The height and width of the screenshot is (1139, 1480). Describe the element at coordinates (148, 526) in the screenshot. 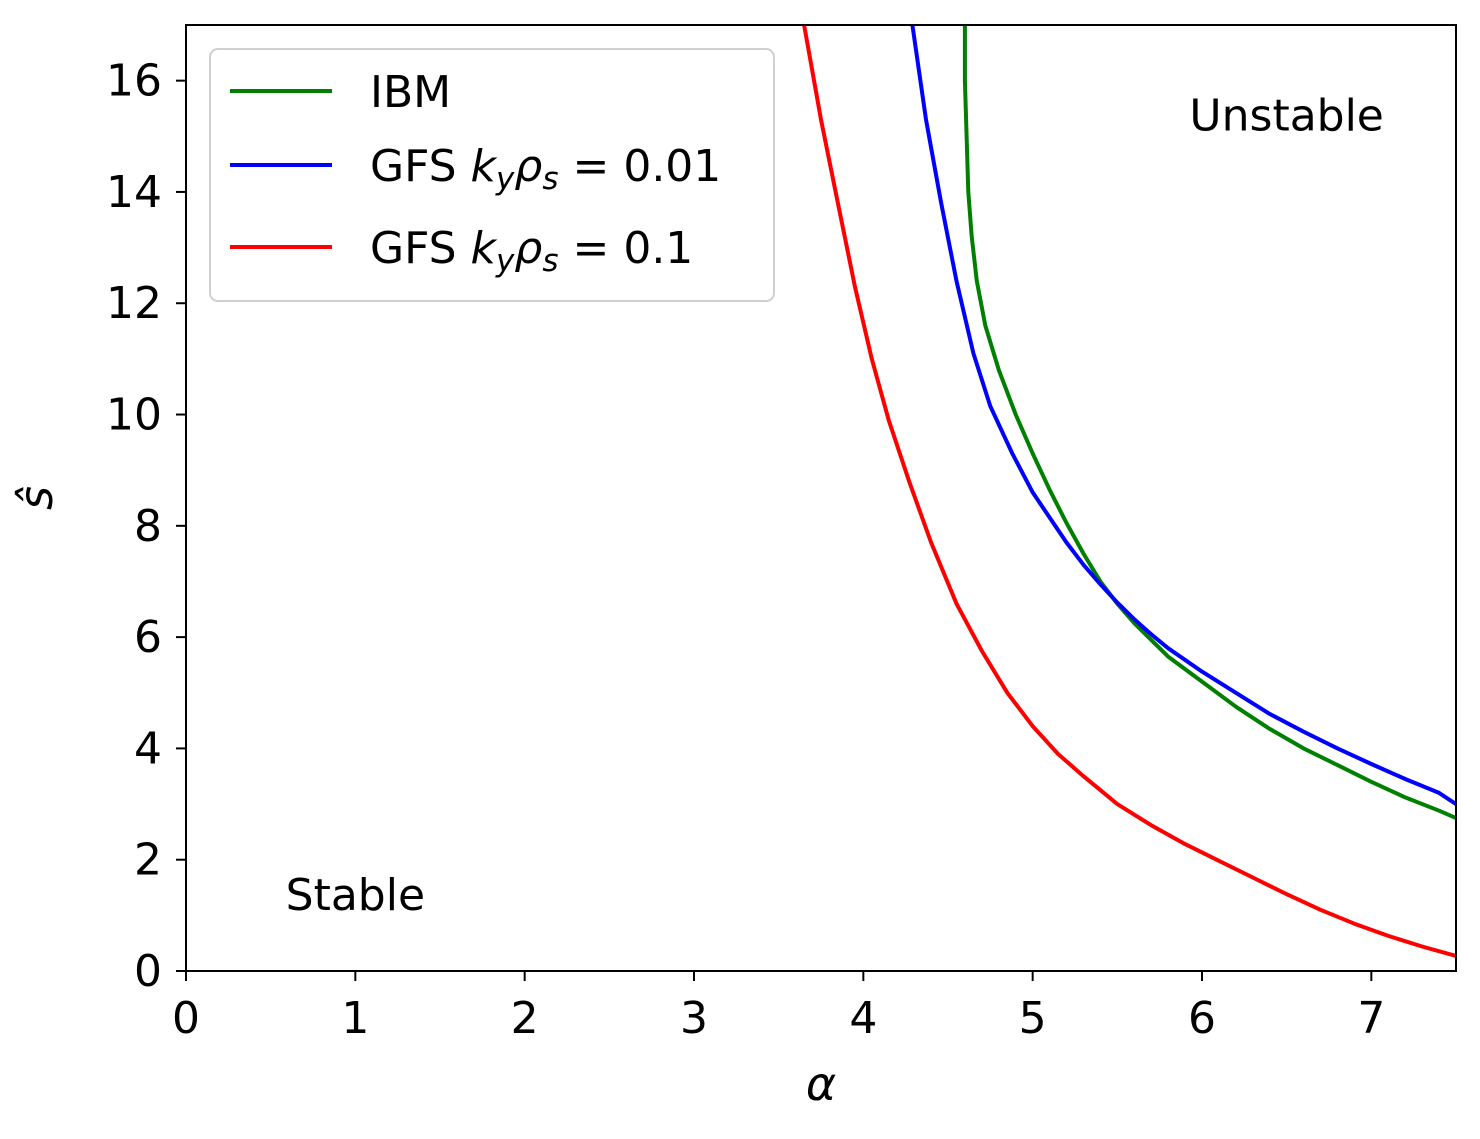

I see `y-tick-label: 8` at that location.